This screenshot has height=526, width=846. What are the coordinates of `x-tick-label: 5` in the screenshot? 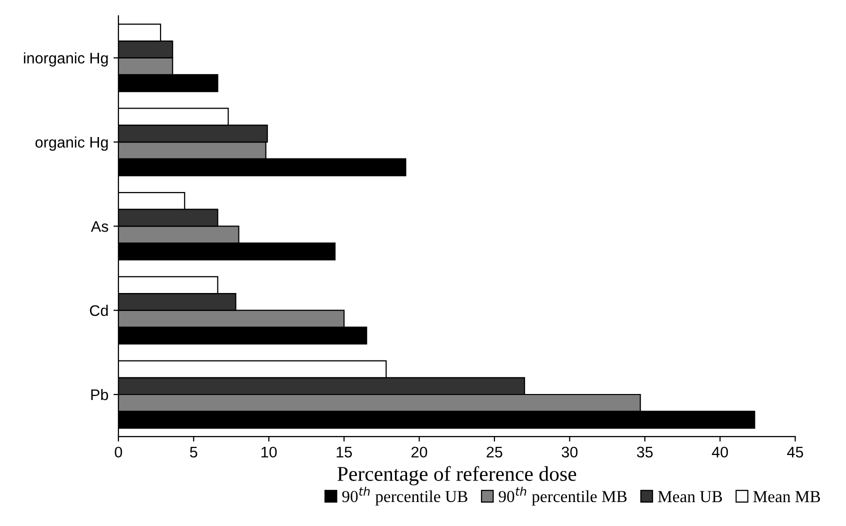 It's located at (194, 452).